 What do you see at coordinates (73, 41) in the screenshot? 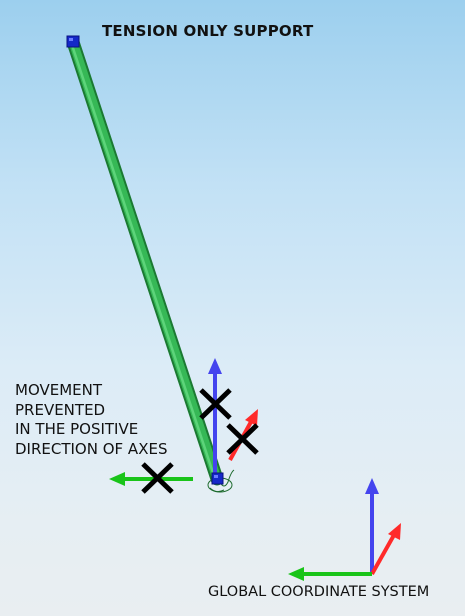
I see `top-node` at bounding box center [73, 41].